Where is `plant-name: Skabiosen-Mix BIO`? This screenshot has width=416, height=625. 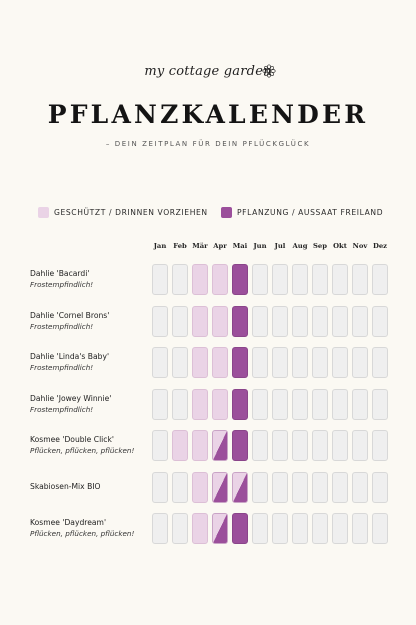
plant-name: Skabiosen-Mix BIO is located at coordinates (65, 486).